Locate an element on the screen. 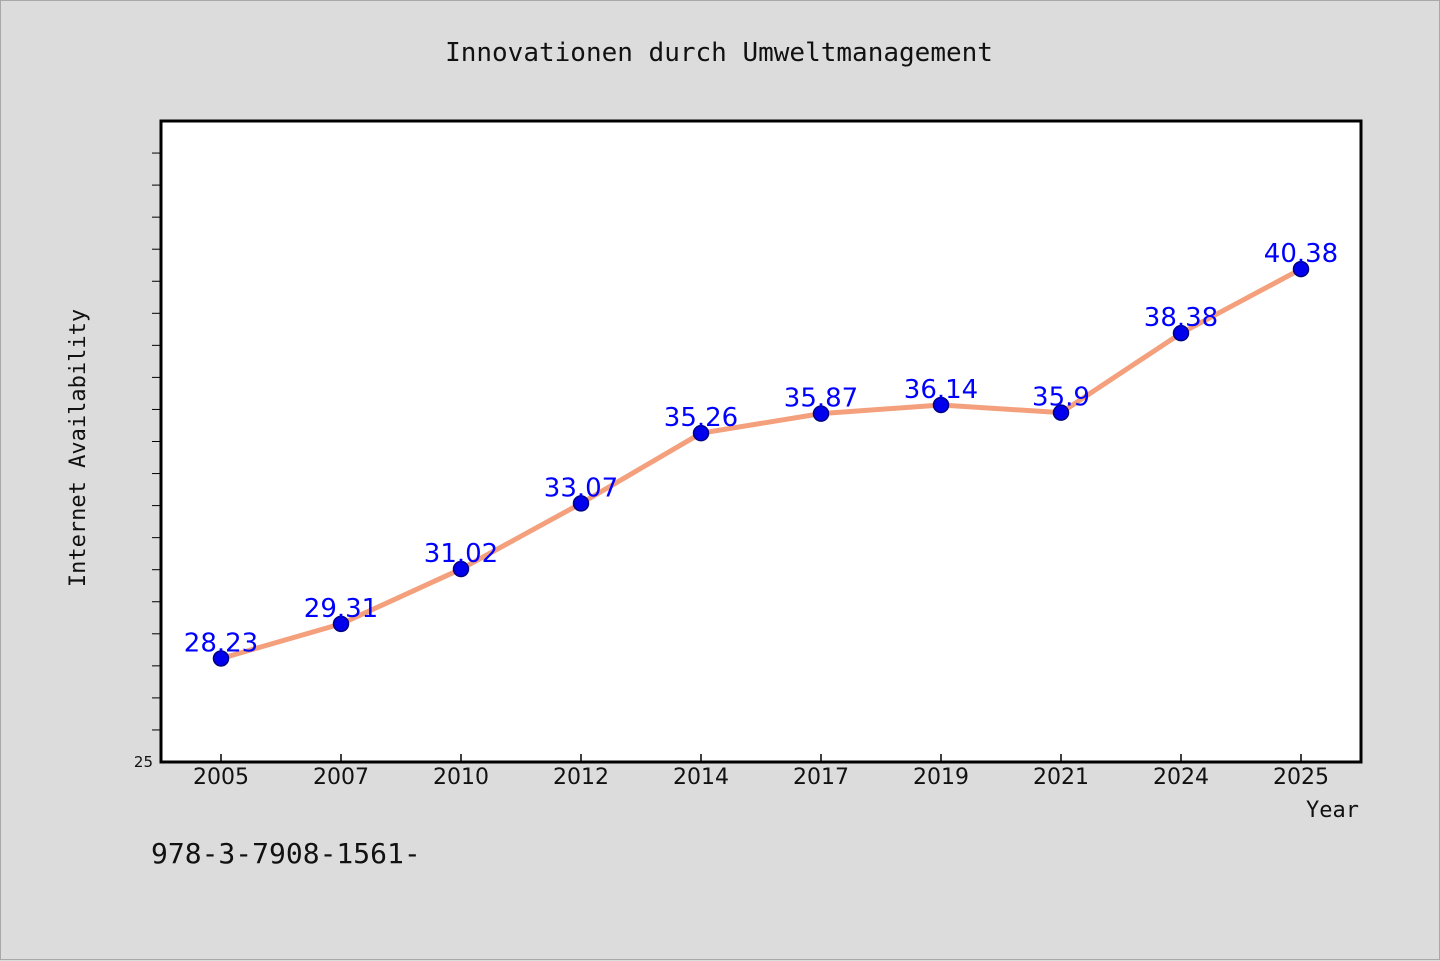 The width and height of the screenshot is (1440, 961). x-tick-label: 2021 is located at coordinates (1061, 777).